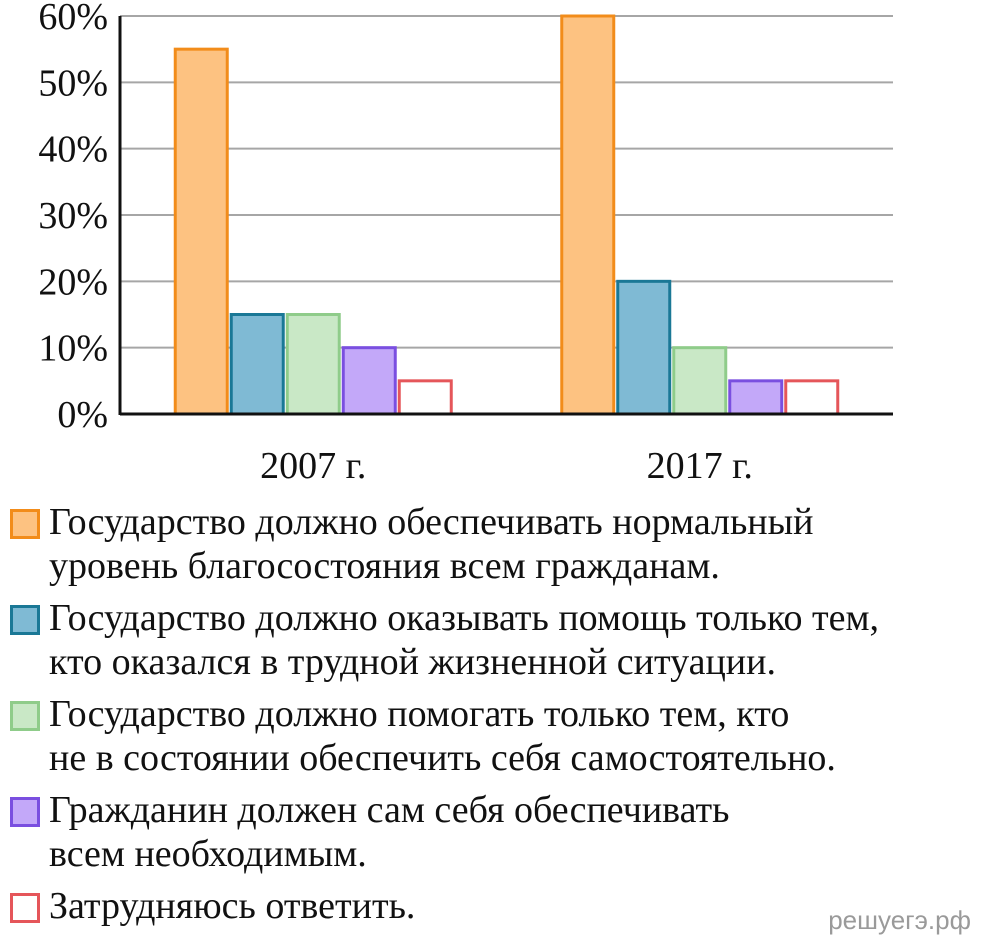  Describe the element at coordinates (73, 19) in the screenshot. I see `y-tick-label: 60%` at that location.